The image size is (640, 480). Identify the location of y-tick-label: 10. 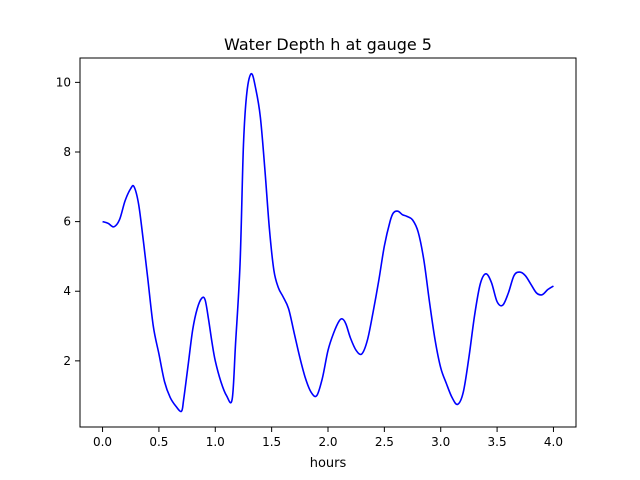
(63, 82).